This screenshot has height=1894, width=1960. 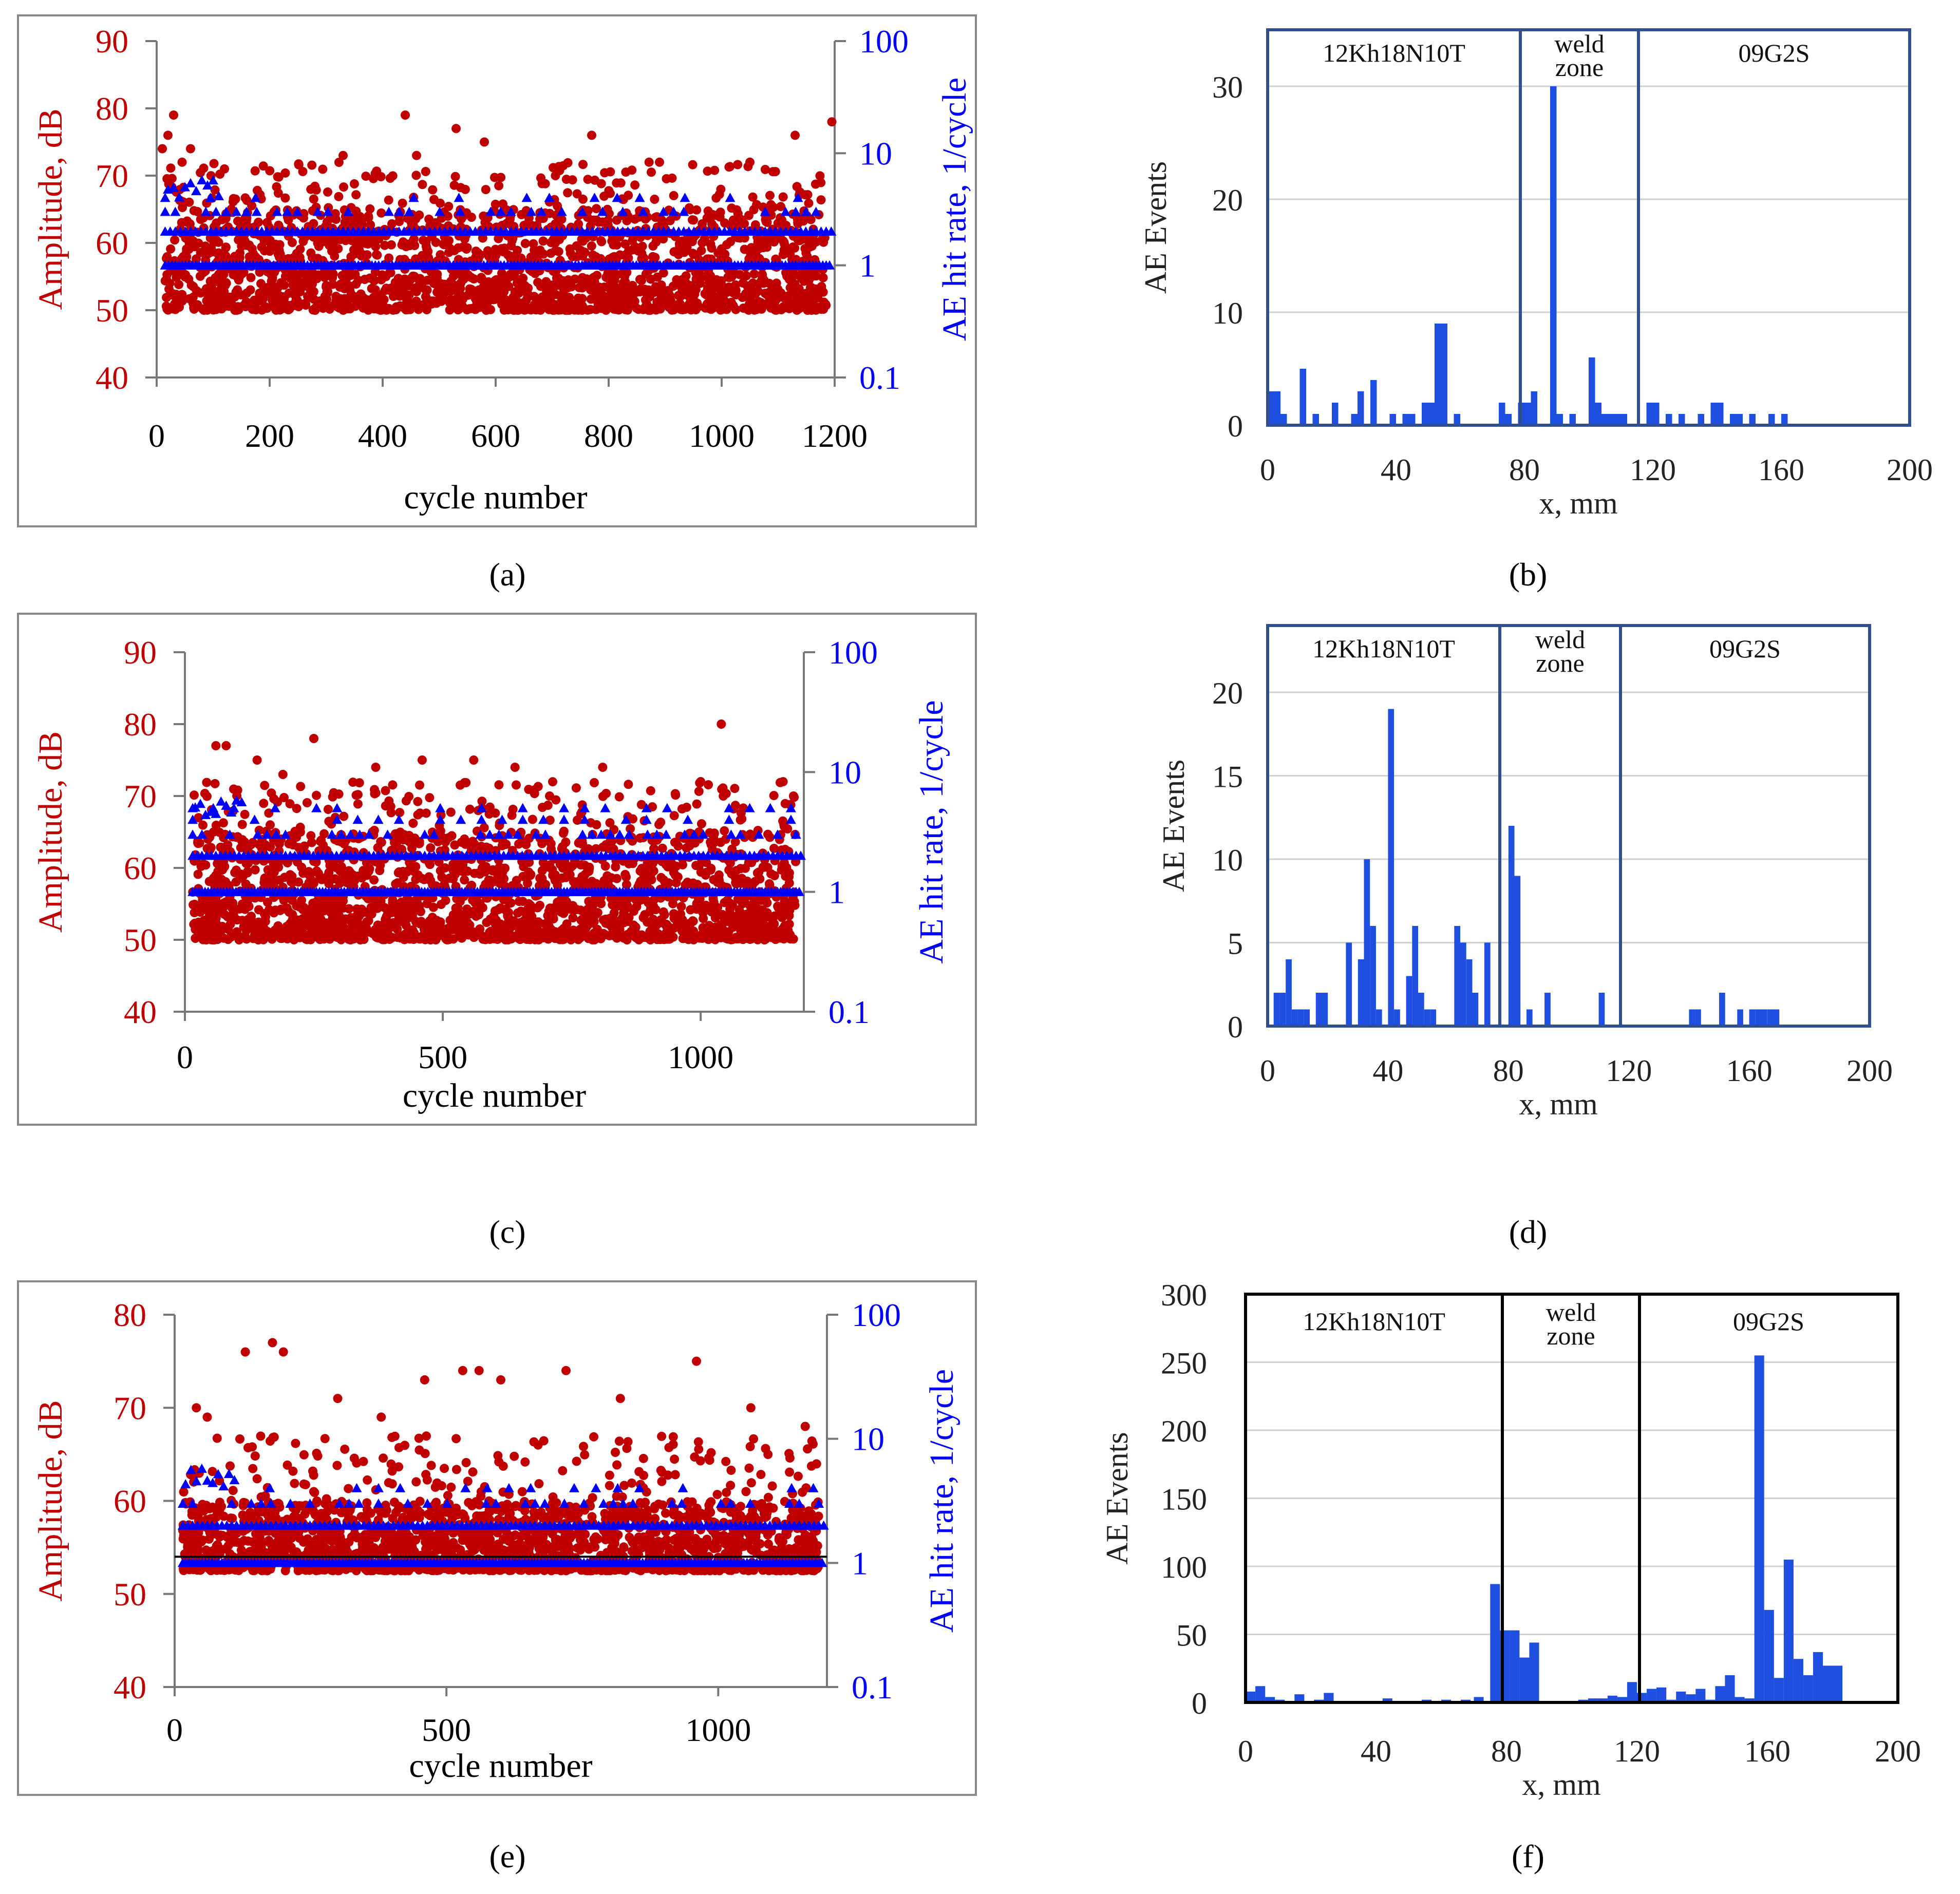 What do you see at coordinates (156, 436) in the screenshot?
I see `x-tick-label: 0` at bounding box center [156, 436].